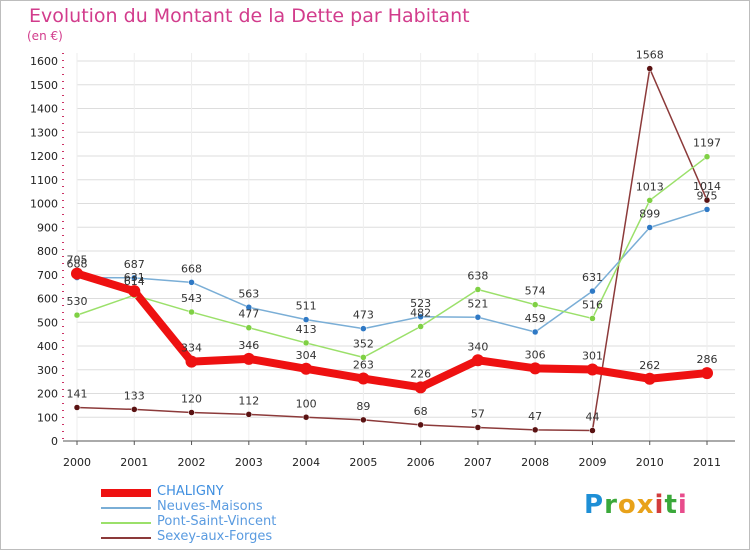 The height and width of the screenshot is (550, 750). I want to click on brand-letter: P, so click(594, 505).